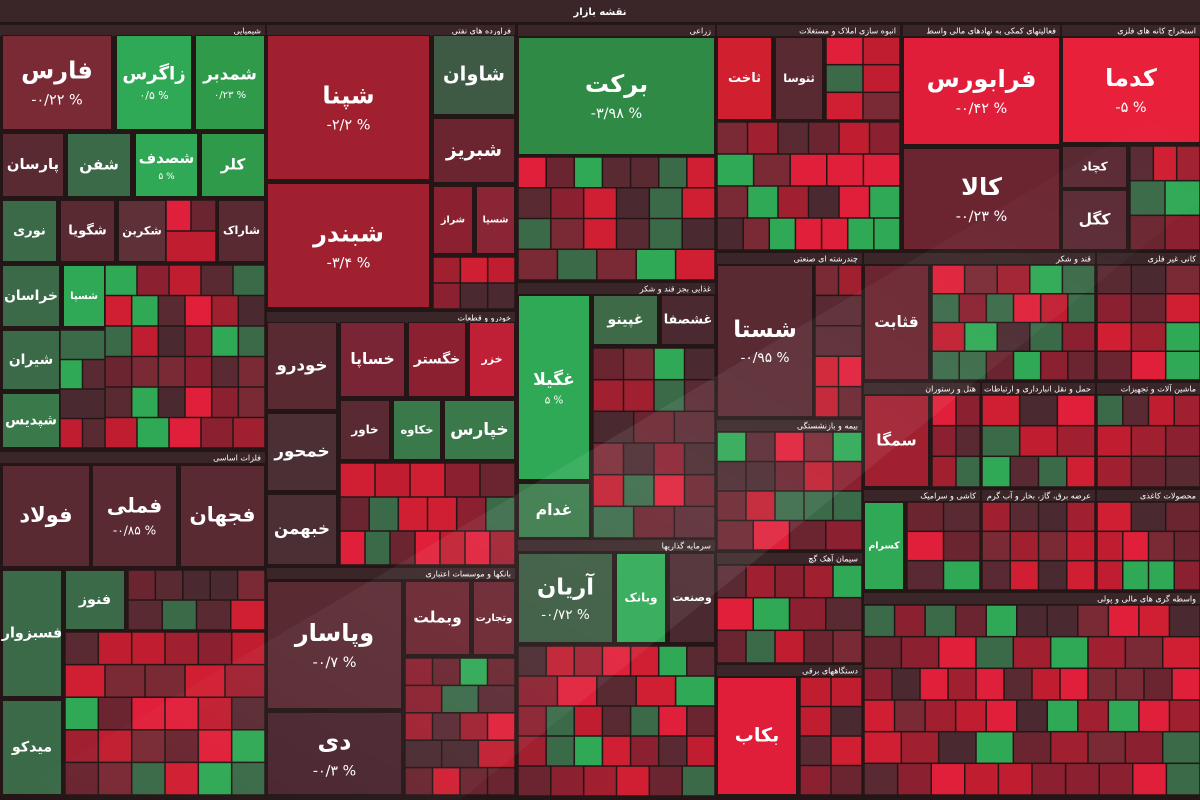  Describe the element at coordinates (950, 389) in the screenshot. I see `sector-header: هتل و رستوران` at that location.